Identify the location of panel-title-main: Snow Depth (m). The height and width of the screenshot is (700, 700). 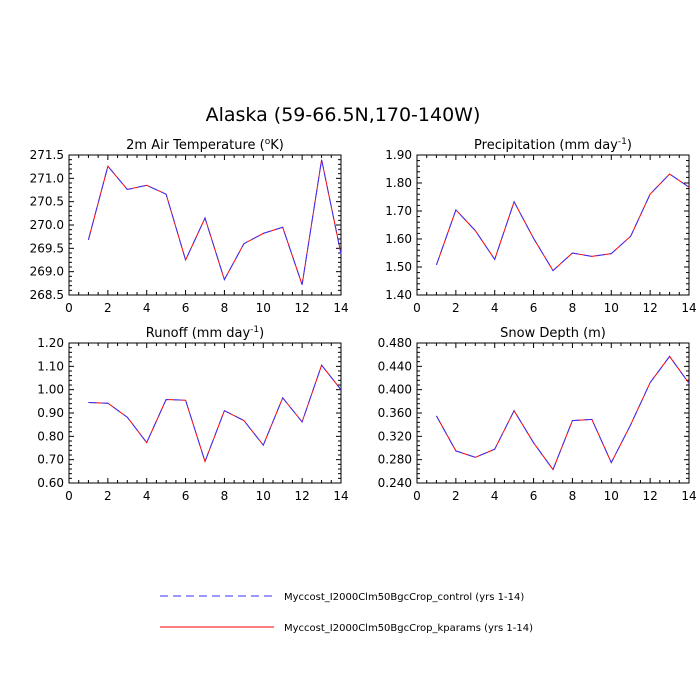
(553, 333).